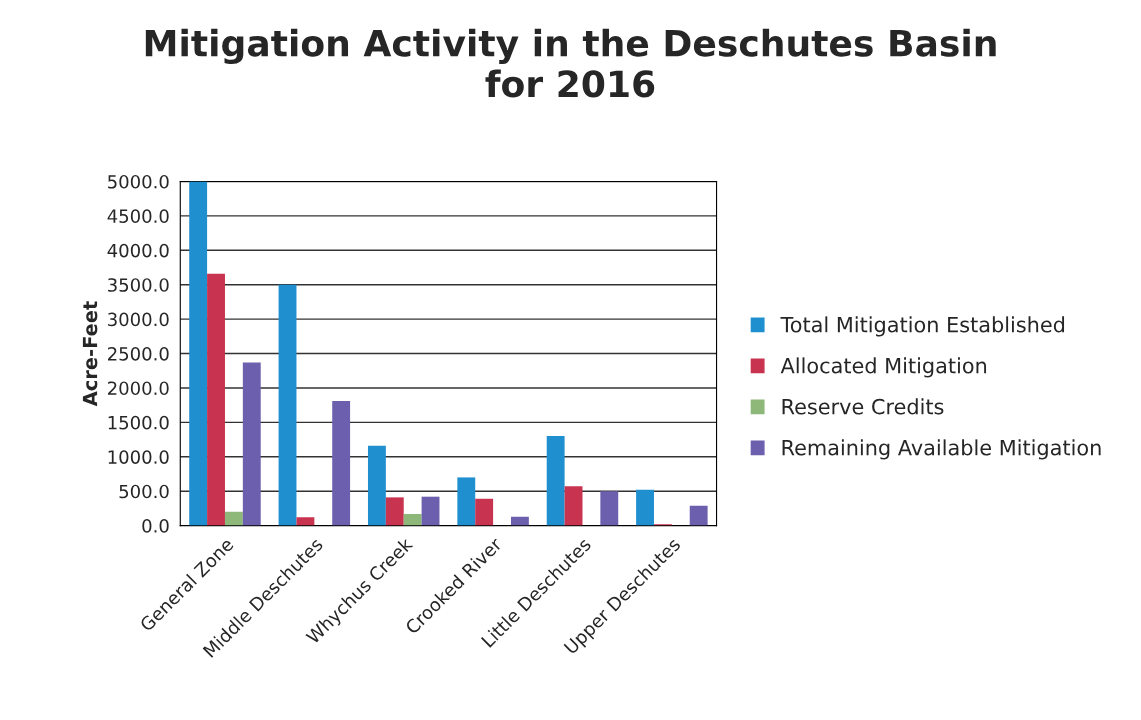  I want to click on y-axis-title: Acre-Feet, so click(90, 354).